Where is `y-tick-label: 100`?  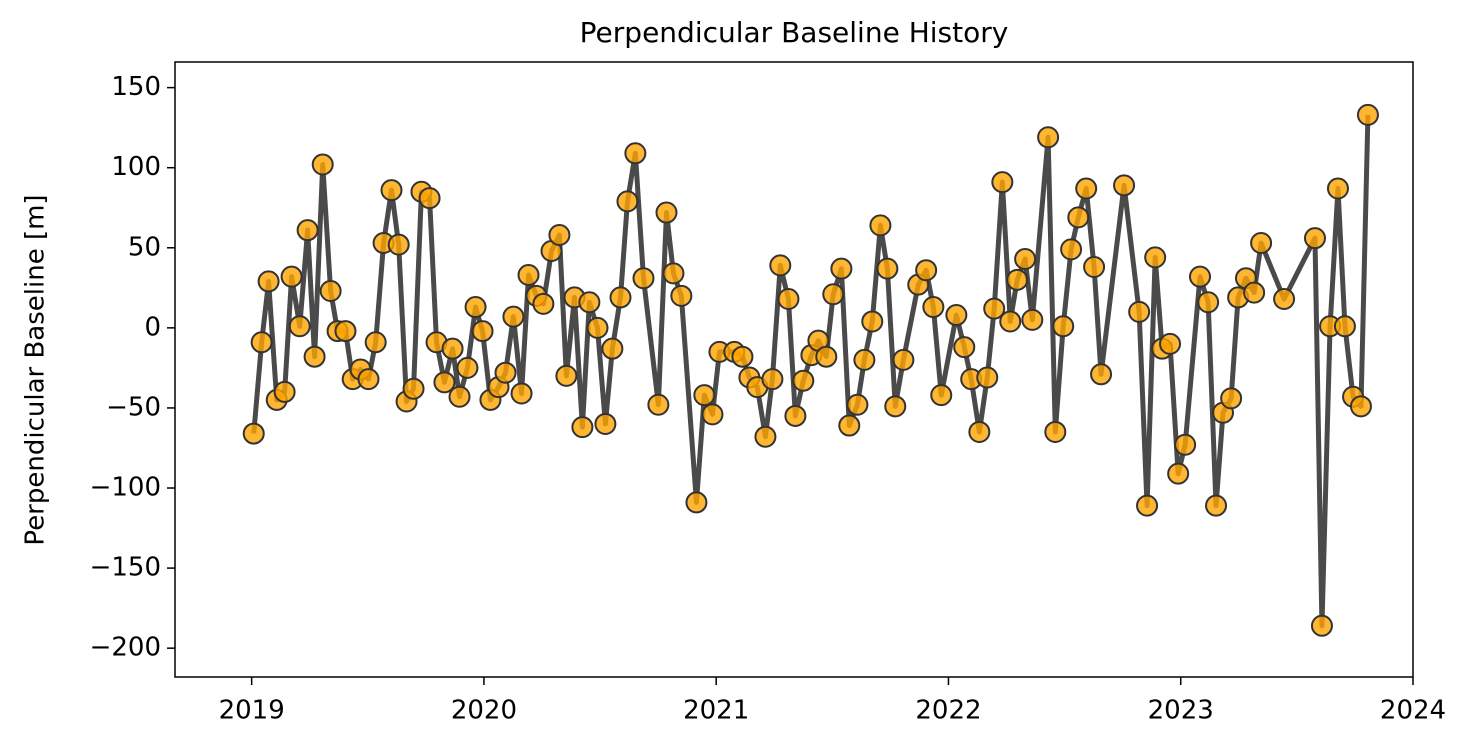 y-tick-label: 100 is located at coordinates (136, 167).